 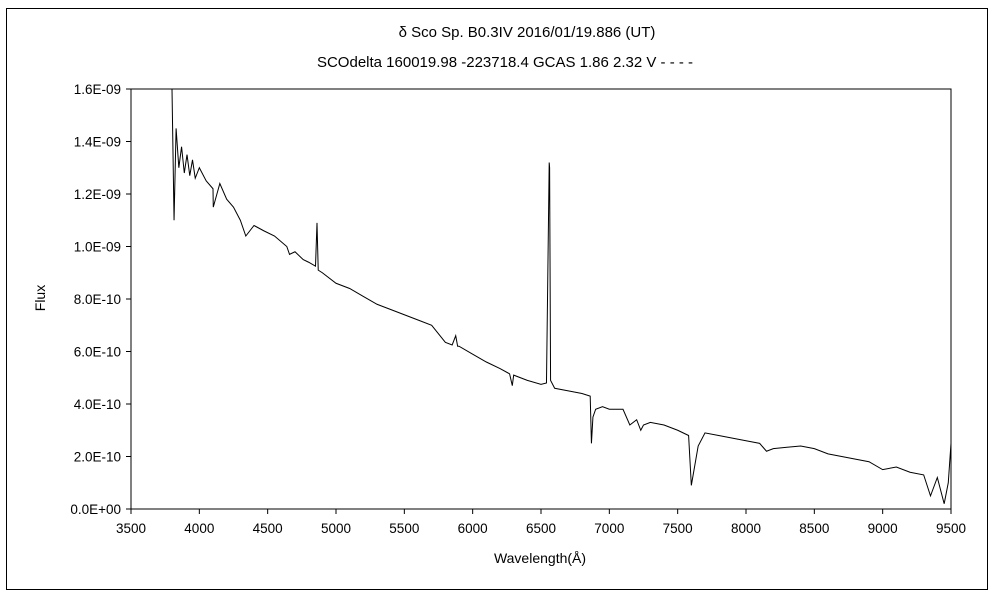 I want to click on y-tick-label: 8.0E-10, so click(x=97, y=299).